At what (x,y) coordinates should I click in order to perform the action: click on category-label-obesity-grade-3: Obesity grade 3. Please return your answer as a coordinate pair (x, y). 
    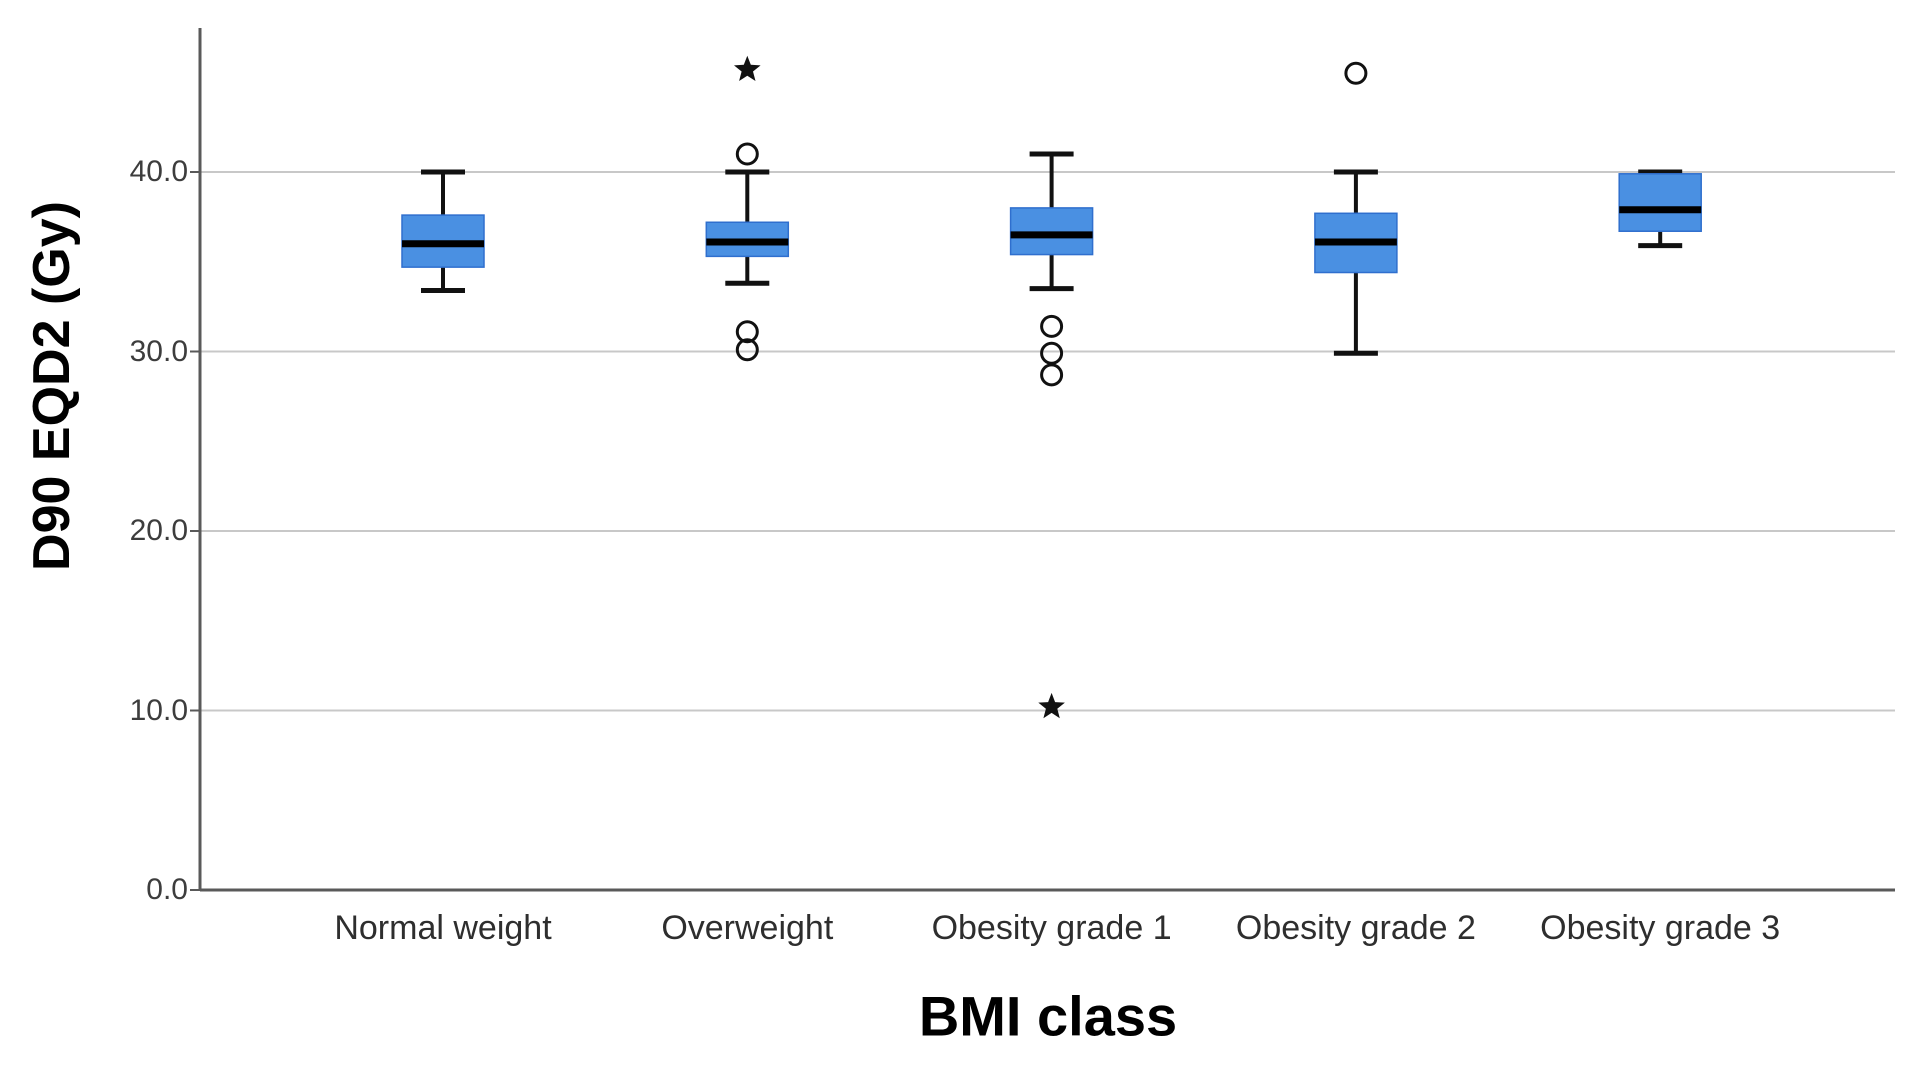
    Looking at the image, I should click on (1660, 928).